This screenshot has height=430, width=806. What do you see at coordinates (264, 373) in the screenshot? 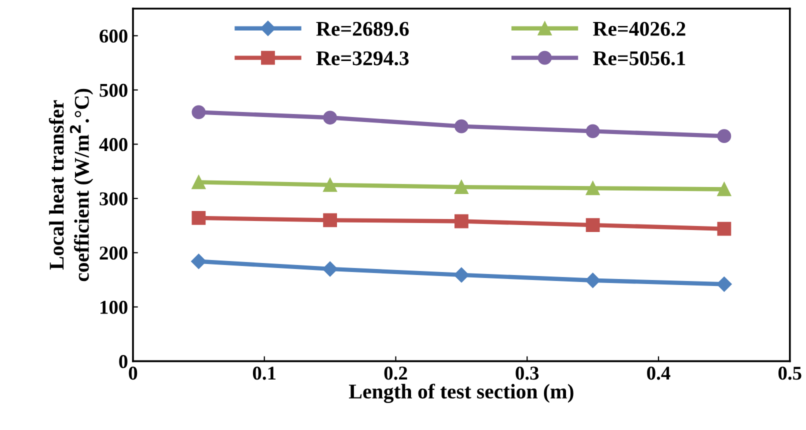
I see `x-tick-label: 0.1` at bounding box center [264, 373].